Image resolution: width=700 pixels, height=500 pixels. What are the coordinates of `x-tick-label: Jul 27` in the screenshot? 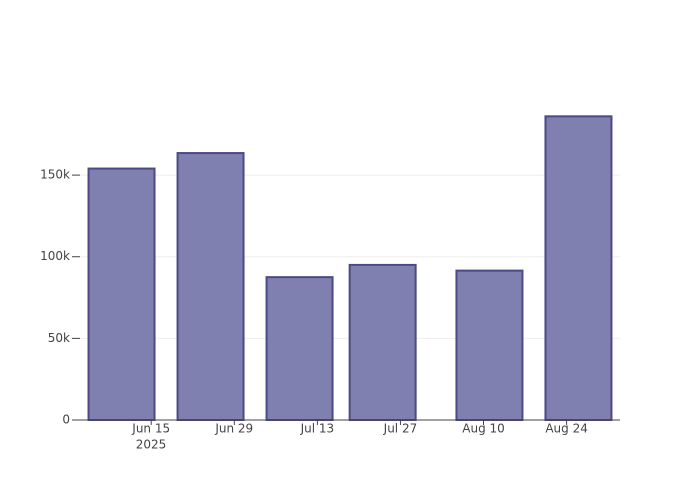 It's located at (400, 429).